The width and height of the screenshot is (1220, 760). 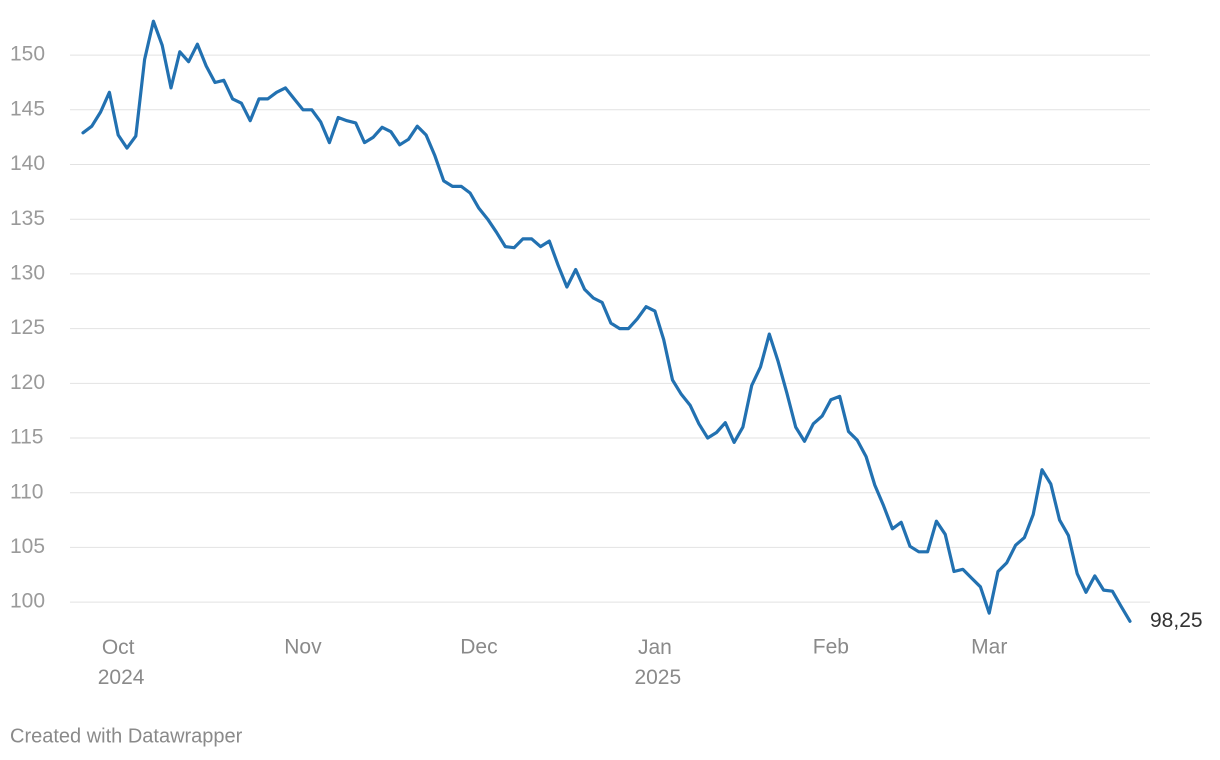 What do you see at coordinates (27, 546) in the screenshot?
I see `y-tick-label: 105` at bounding box center [27, 546].